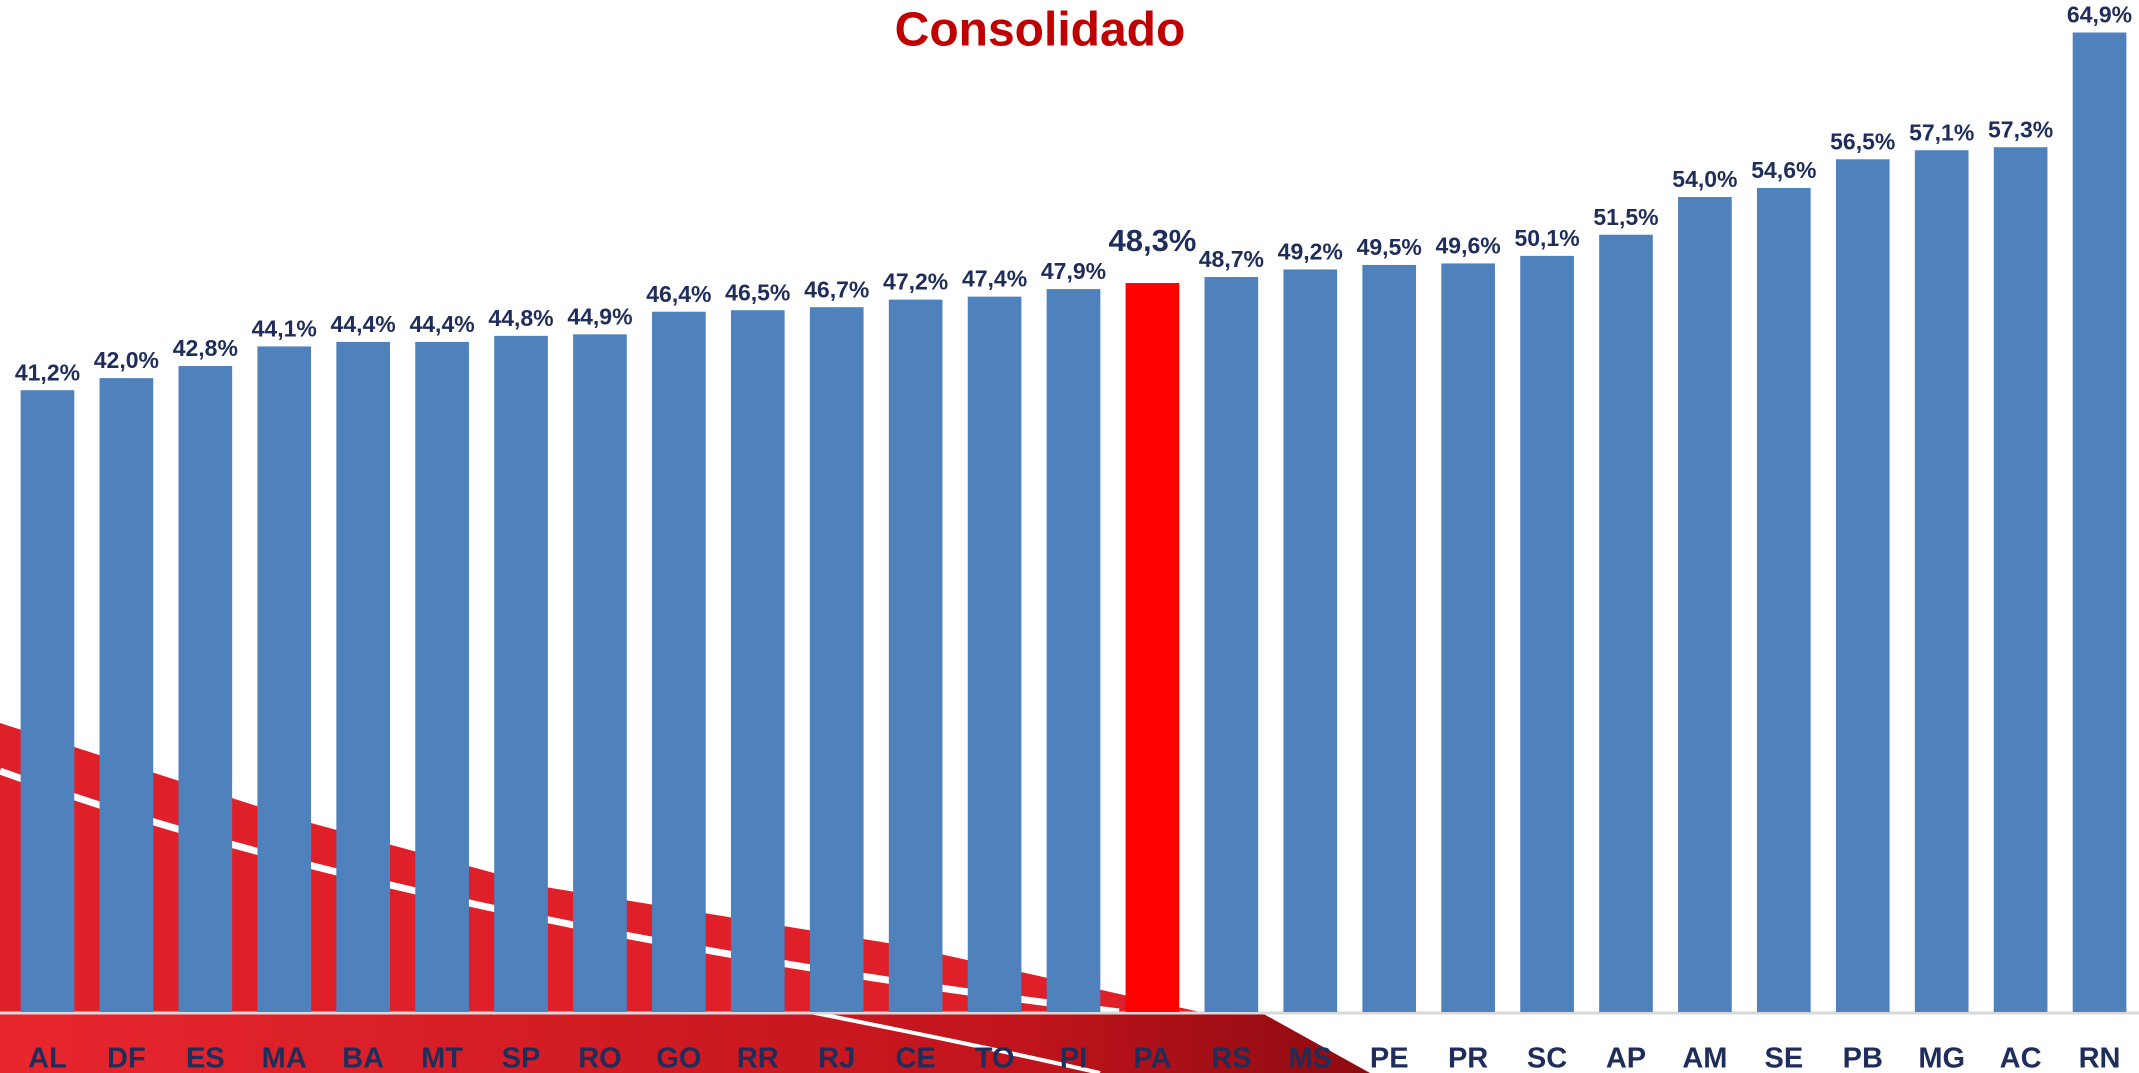 This screenshot has height=1073, width=2139. What do you see at coordinates (521, 1058) in the screenshot?
I see `x-tick-label: SP` at bounding box center [521, 1058].